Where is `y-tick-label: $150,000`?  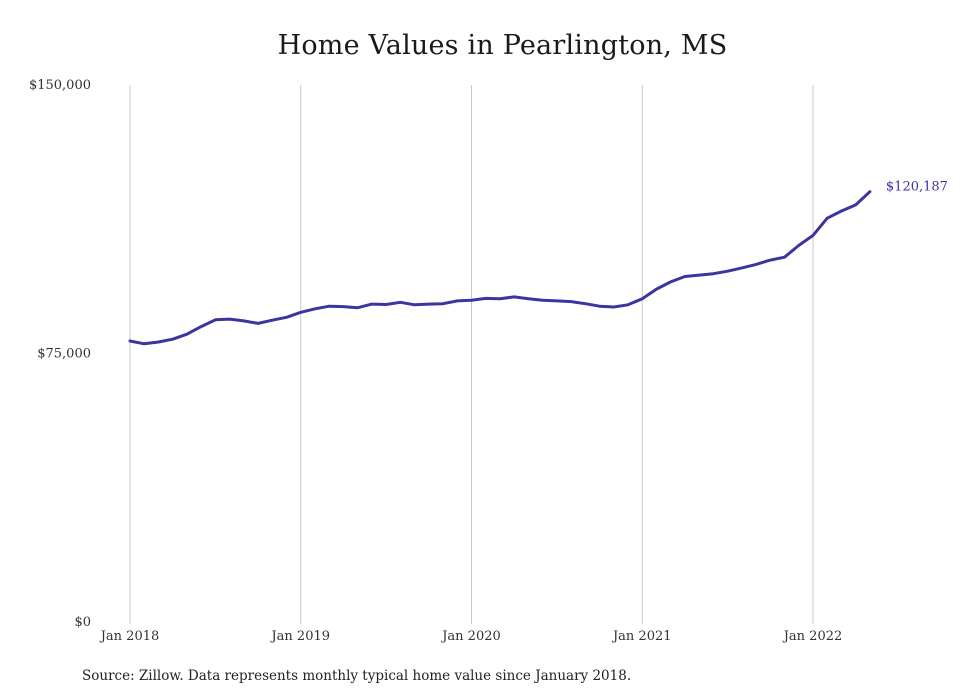 y-tick-label: $150,000 is located at coordinates (60, 85).